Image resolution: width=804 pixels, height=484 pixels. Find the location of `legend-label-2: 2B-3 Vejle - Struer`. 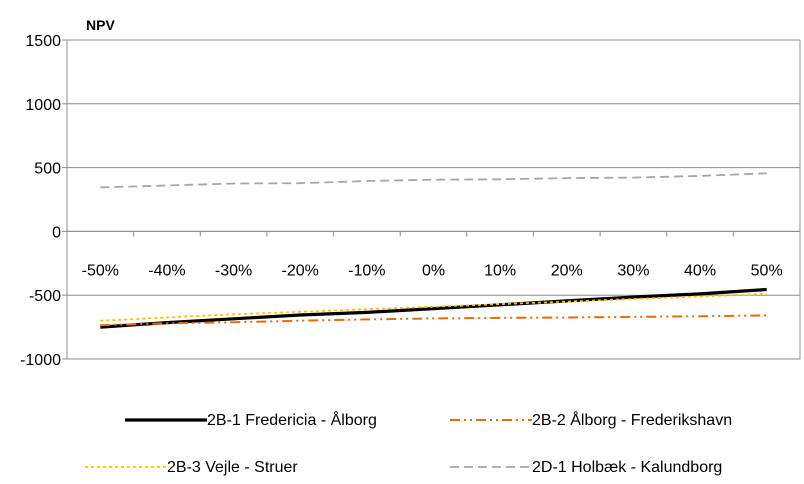

legend-label-2: 2B-3 Vejle - Struer is located at coordinates (232, 467).